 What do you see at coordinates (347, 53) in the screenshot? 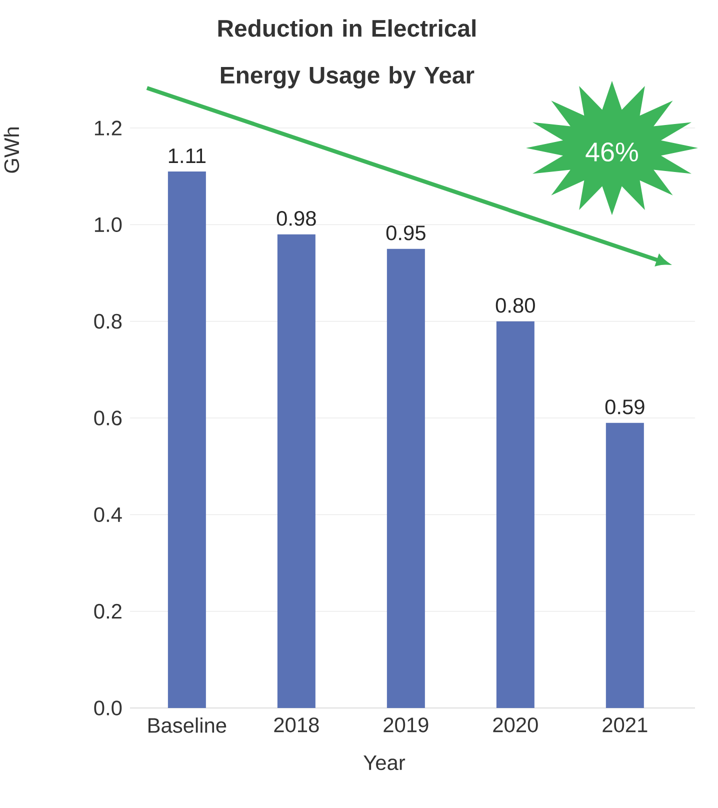
I see `chart-title: Reduction in Electrical Energy Usage by Year` at bounding box center [347, 53].